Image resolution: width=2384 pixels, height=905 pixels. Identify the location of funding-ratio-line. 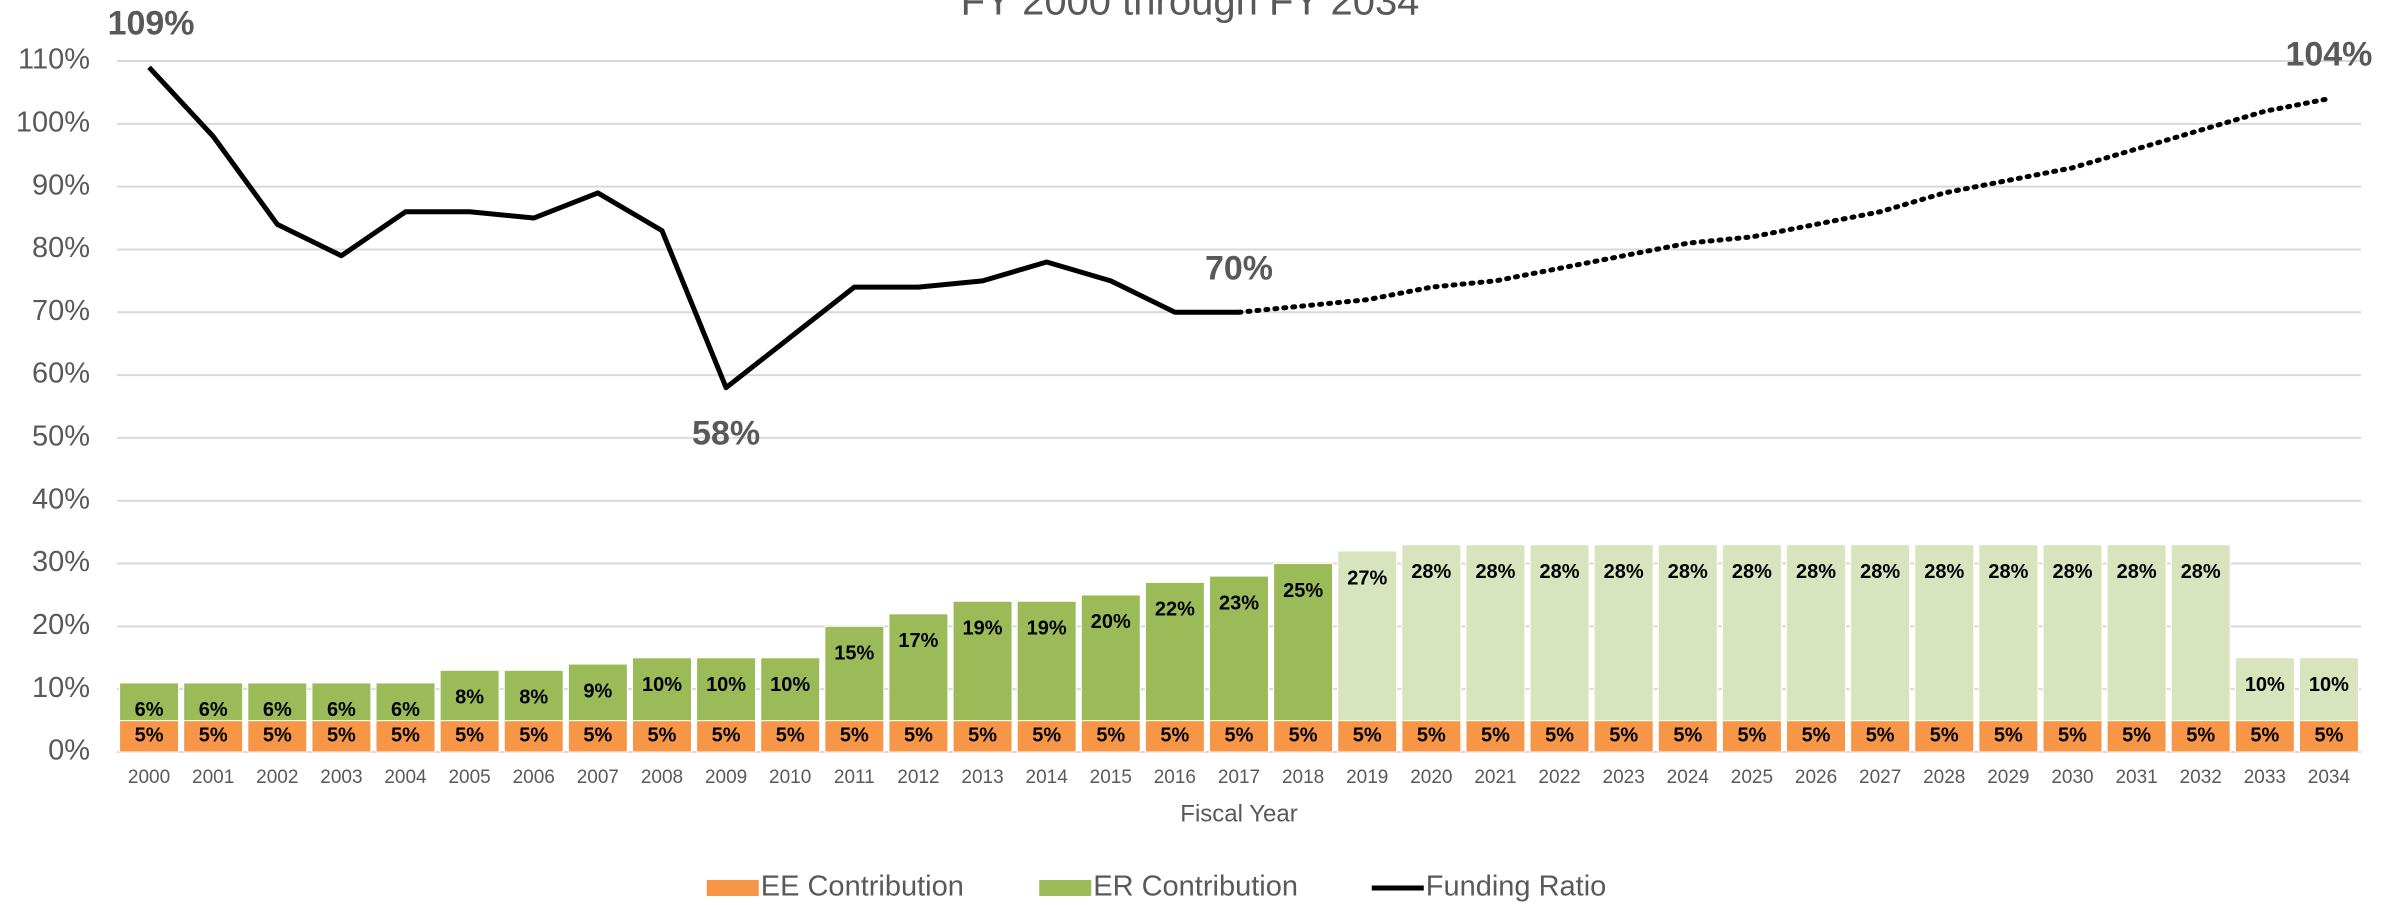
(1784, 205).